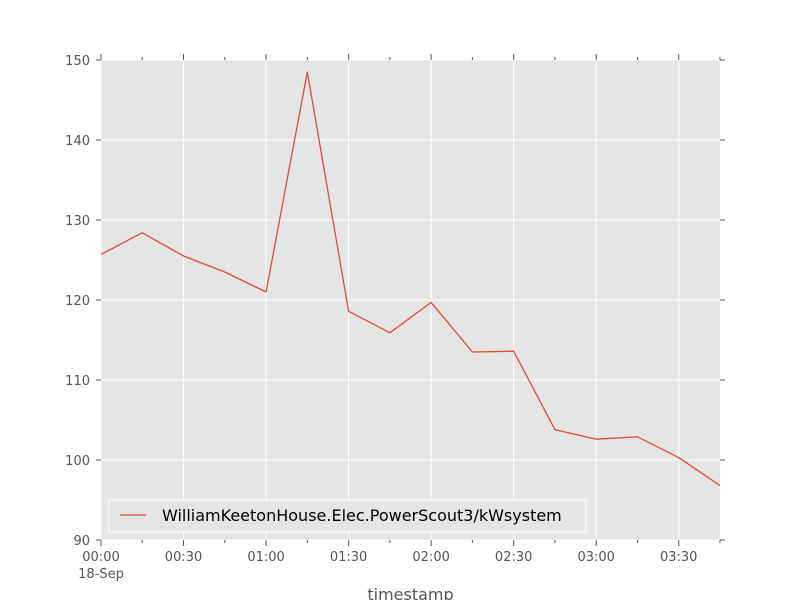 The width and height of the screenshot is (800, 605). What do you see at coordinates (101, 574) in the screenshot?
I see `x-tick-sublabel: 18-Sep` at bounding box center [101, 574].